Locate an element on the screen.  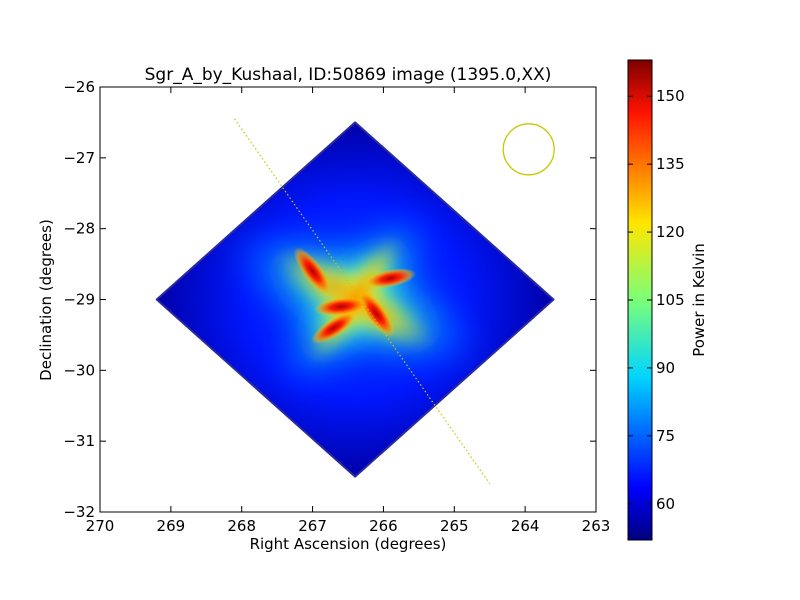
x-tick-label: 267 is located at coordinates (312, 526).